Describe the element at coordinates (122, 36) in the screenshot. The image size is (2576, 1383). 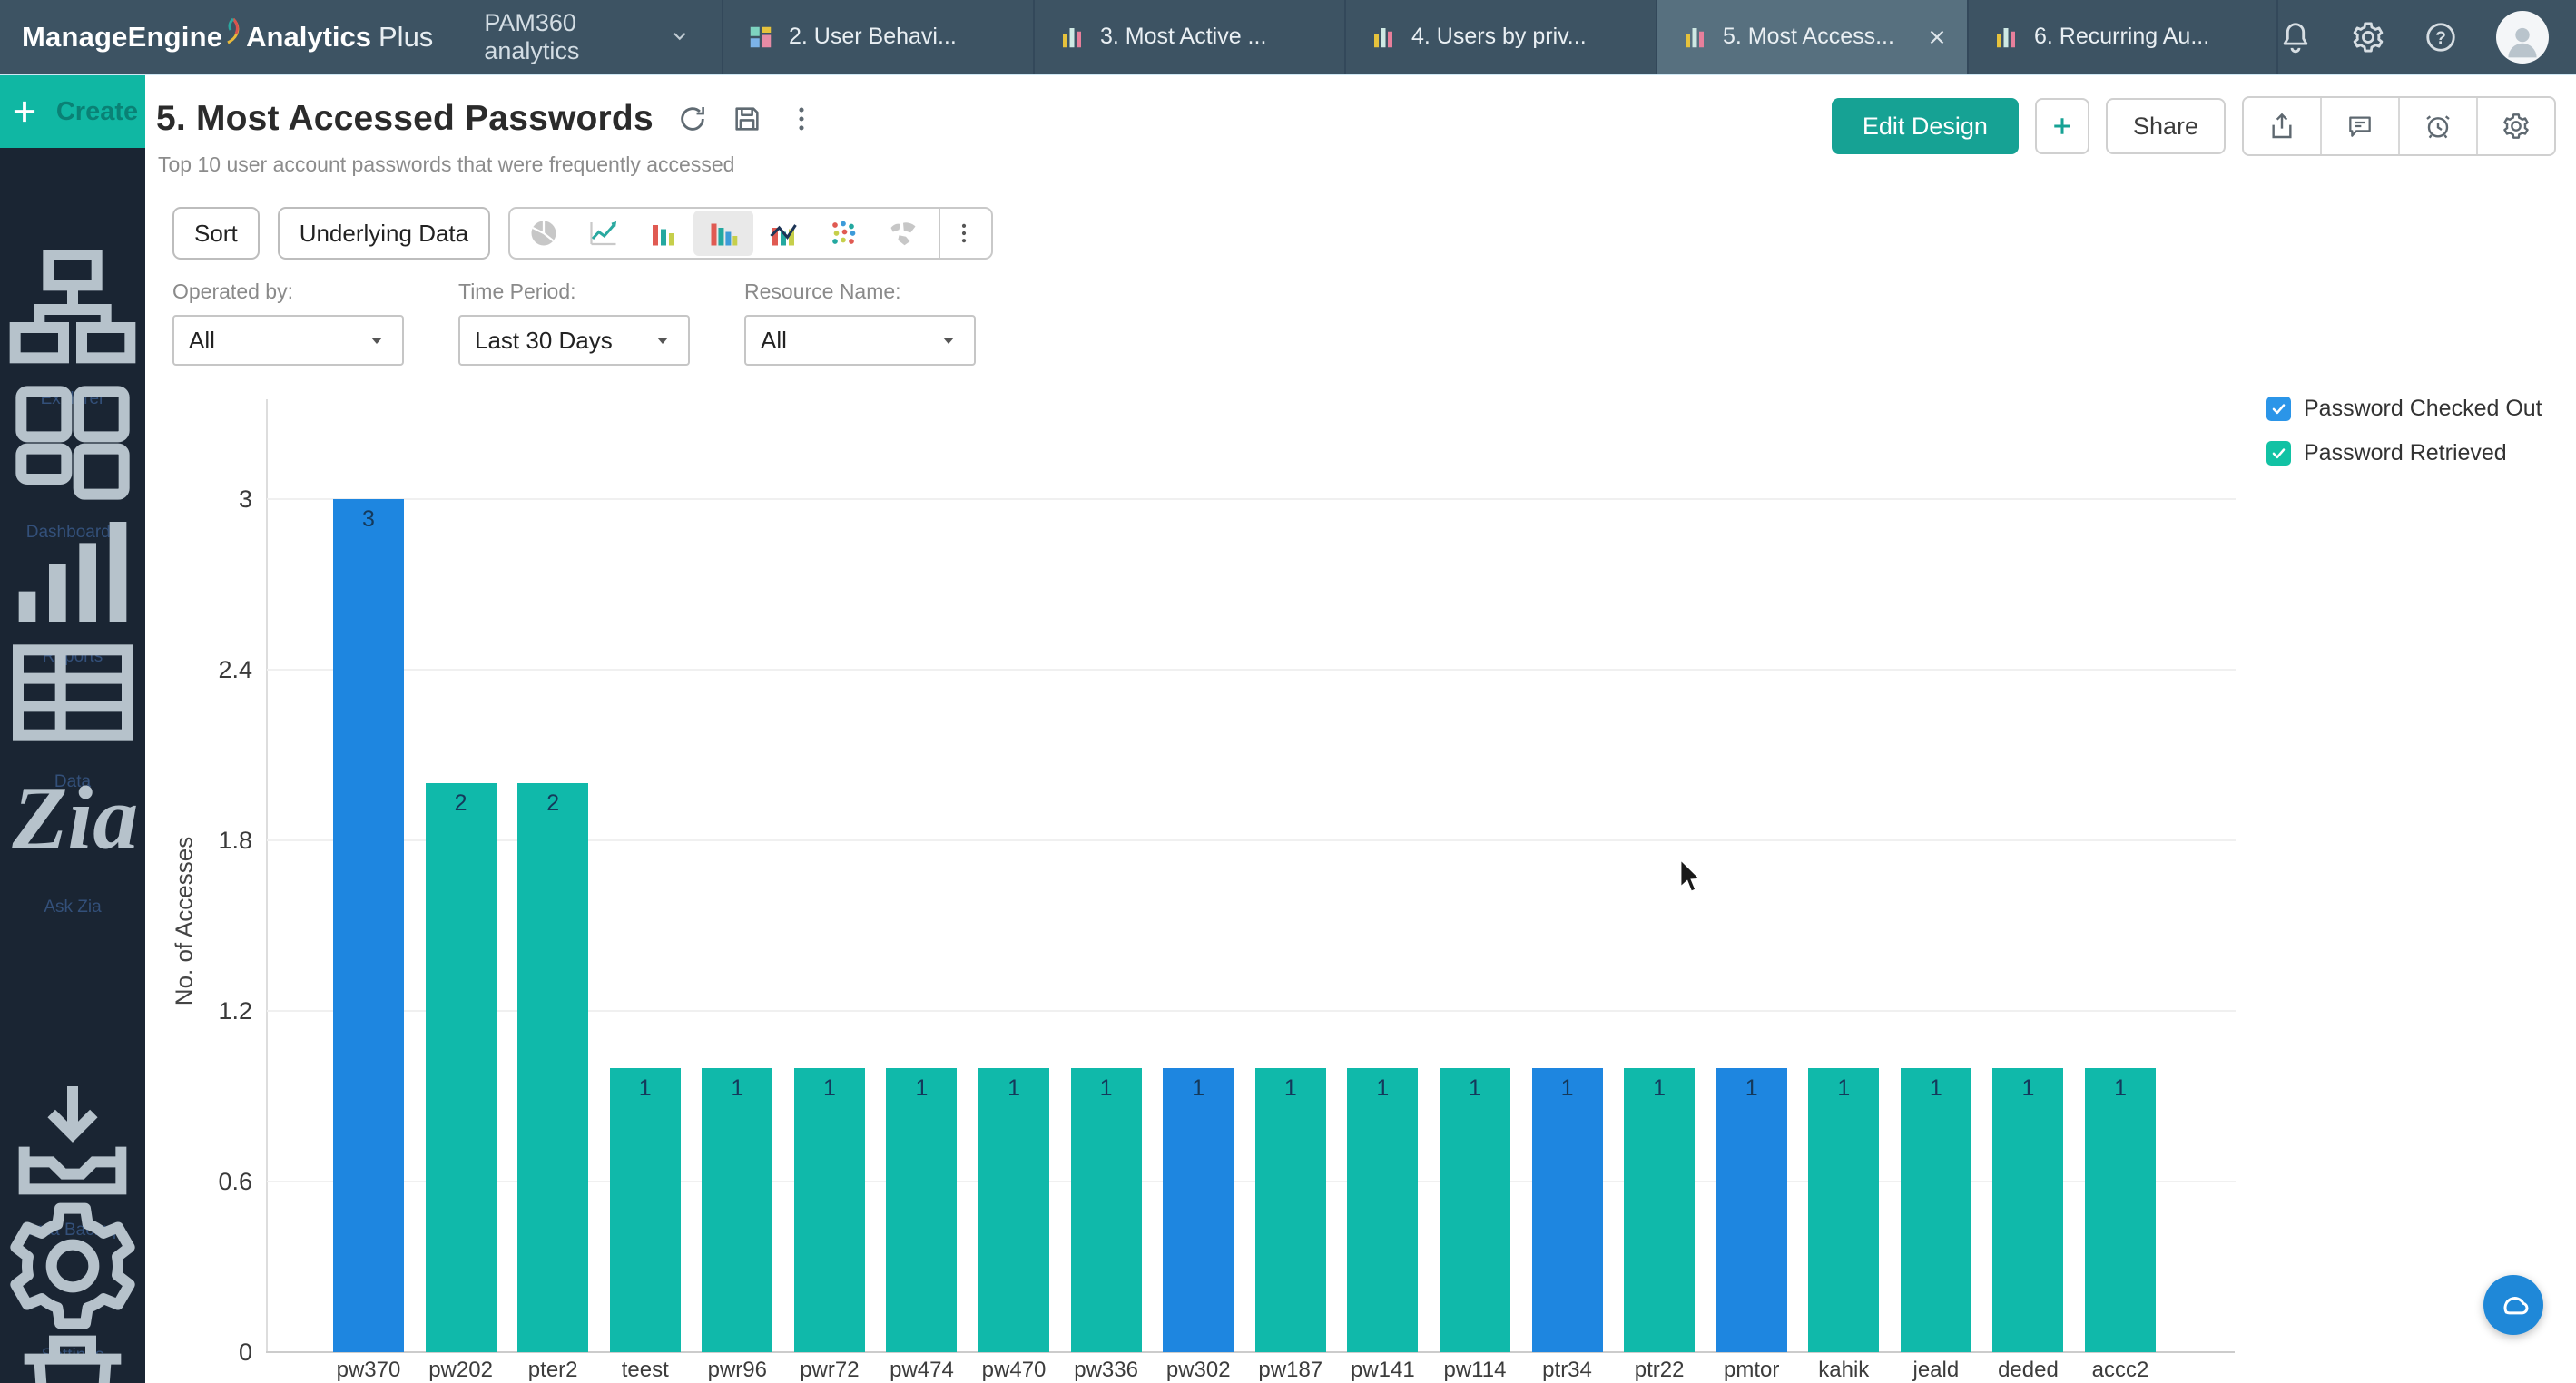
I see `logo-brand-text: ManageEngine` at that location.